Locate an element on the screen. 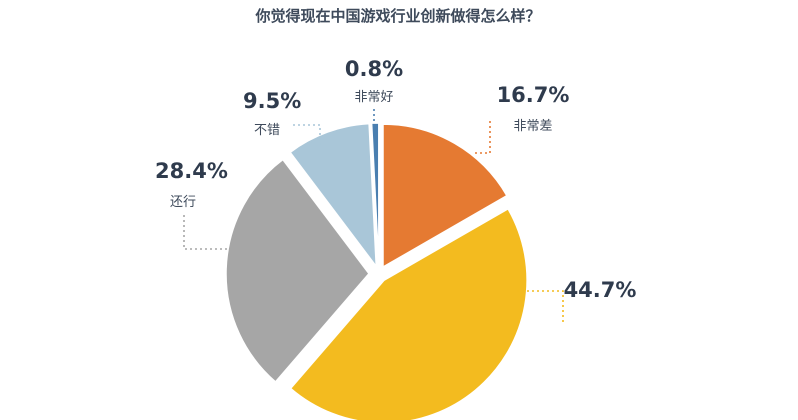 The height and width of the screenshot is (420, 798). slice-category-label: 非常好 is located at coordinates (373, 97).